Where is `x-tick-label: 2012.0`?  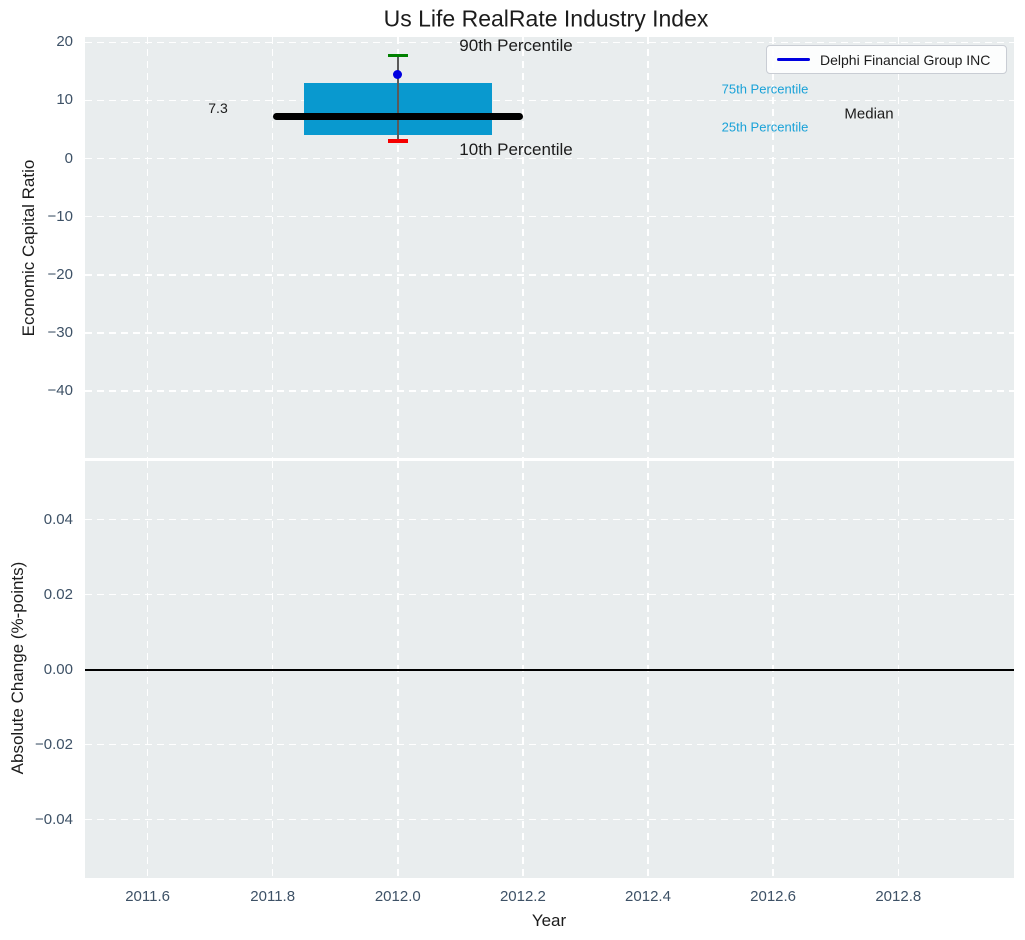 x-tick-label: 2012.0 is located at coordinates (397, 896).